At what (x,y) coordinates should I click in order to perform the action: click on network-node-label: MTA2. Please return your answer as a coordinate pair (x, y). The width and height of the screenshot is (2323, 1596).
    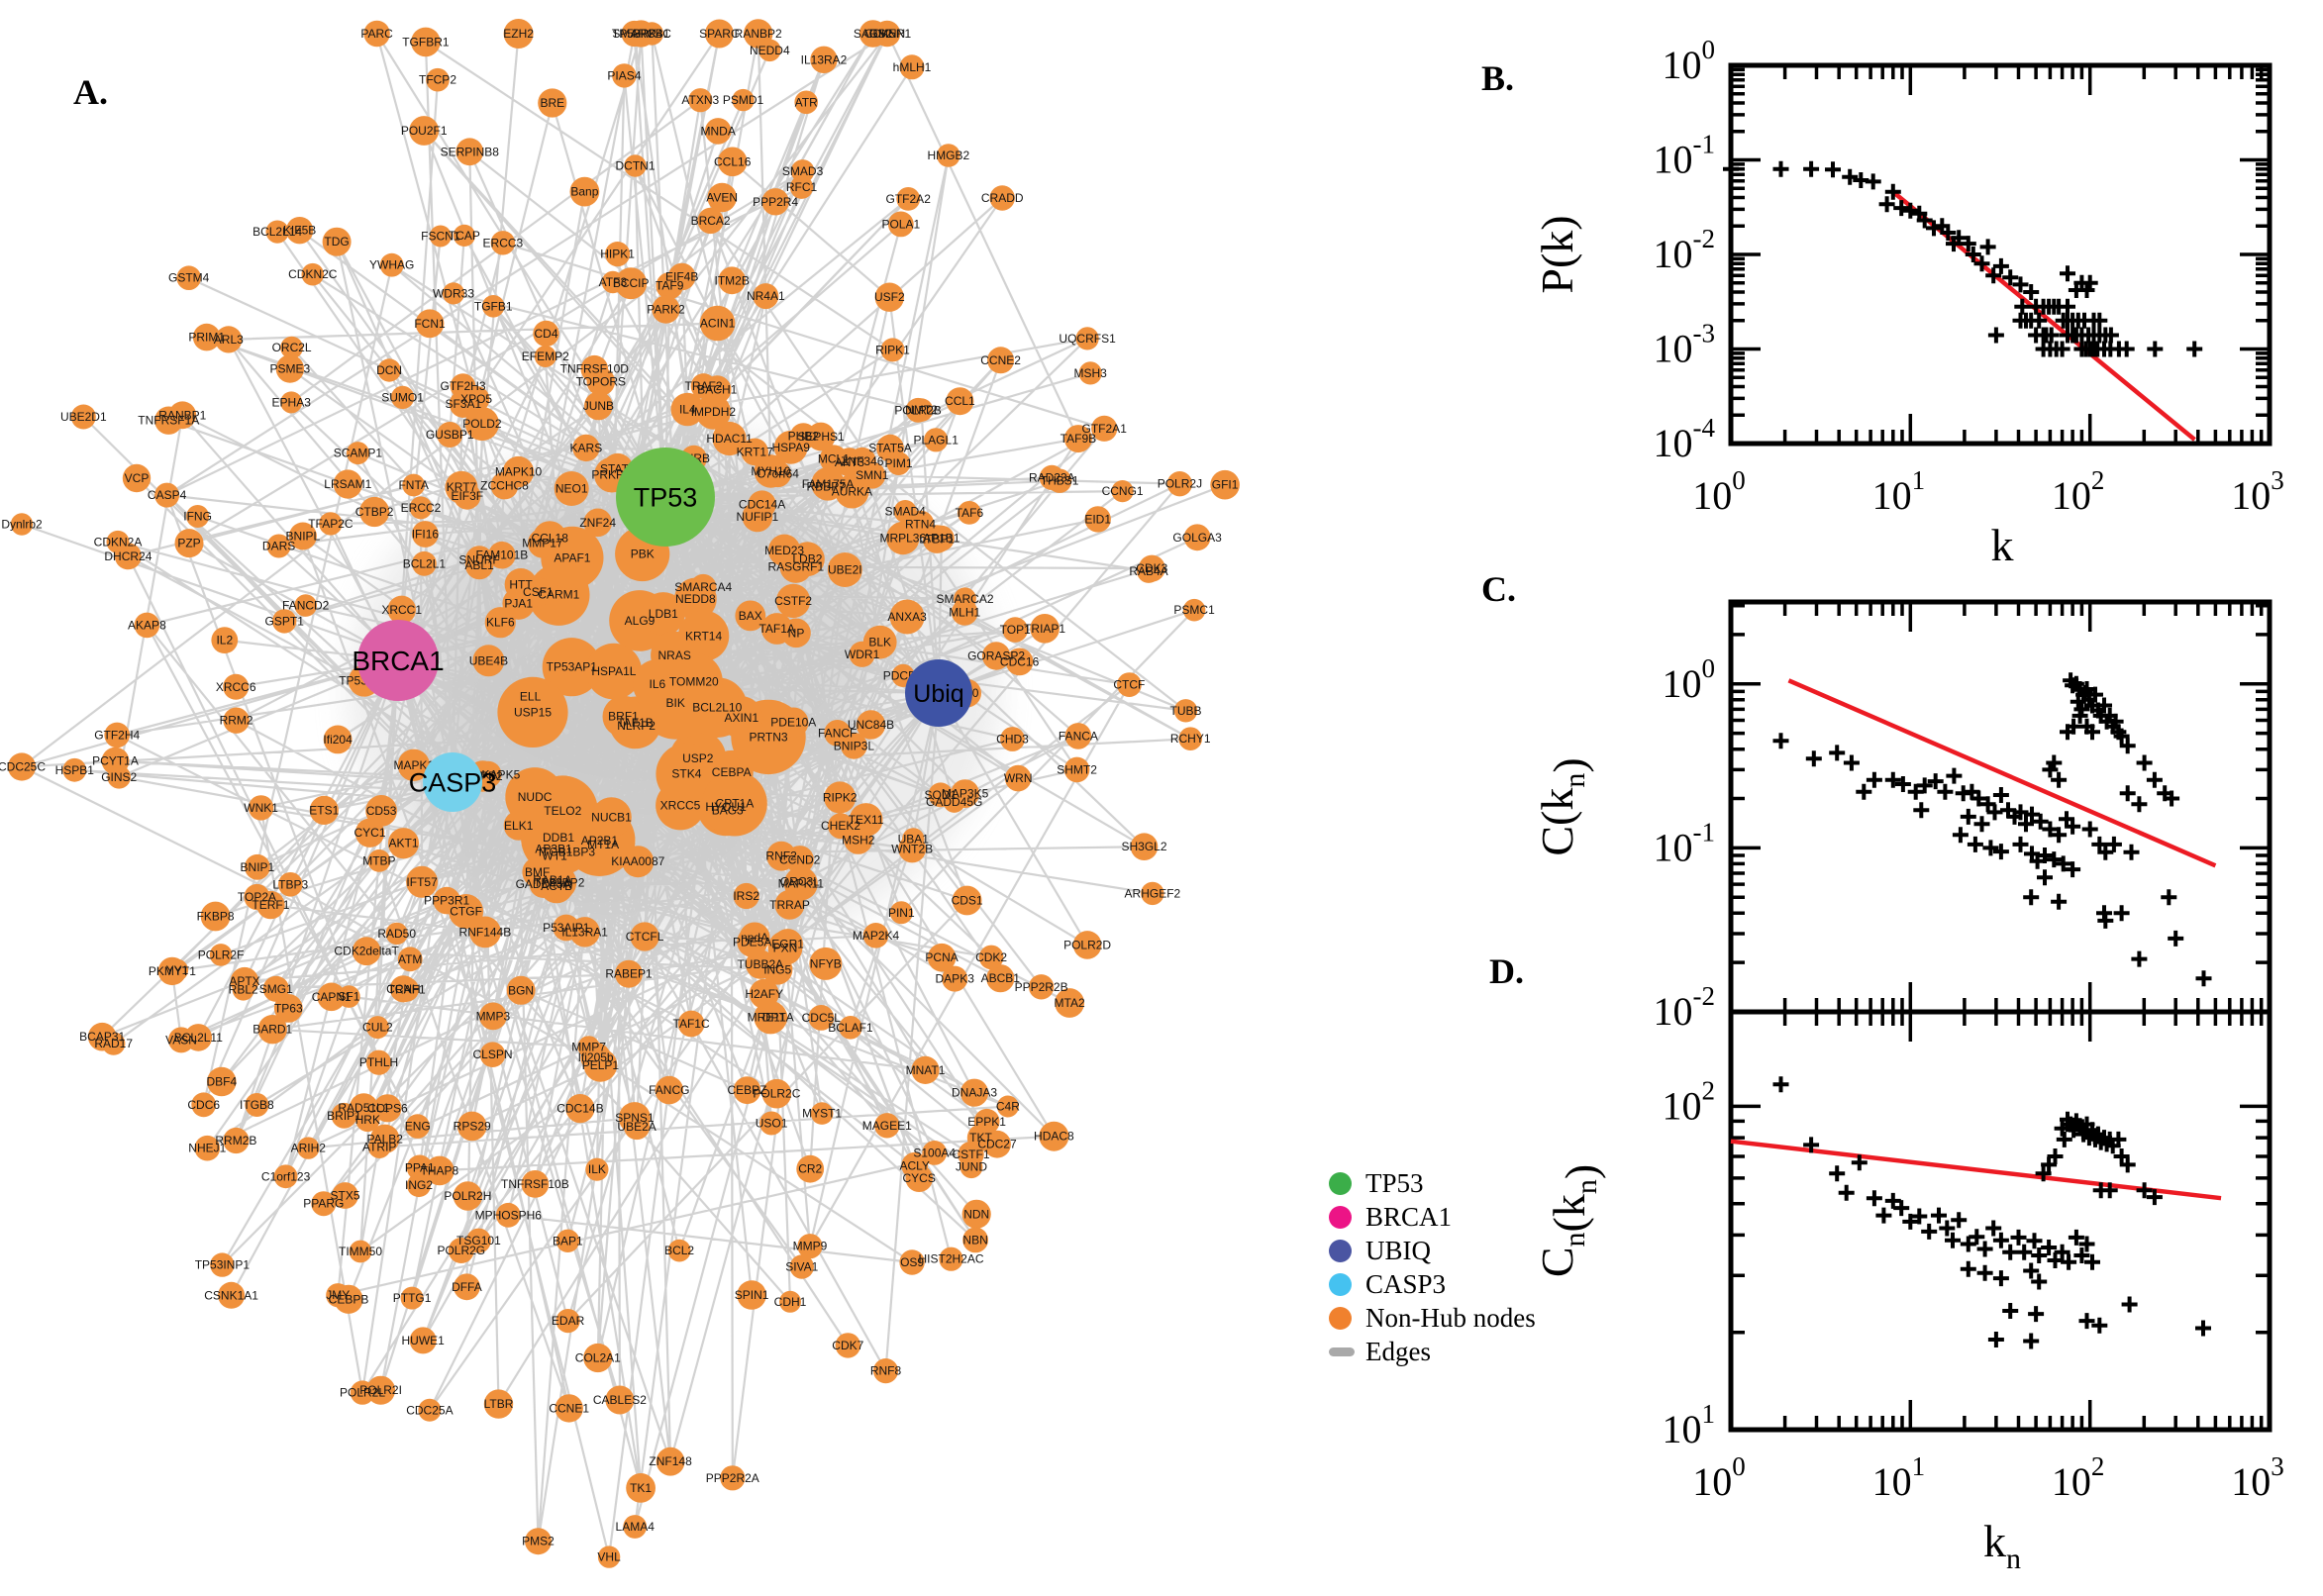
    Looking at the image, I should click on (1070, 1003).